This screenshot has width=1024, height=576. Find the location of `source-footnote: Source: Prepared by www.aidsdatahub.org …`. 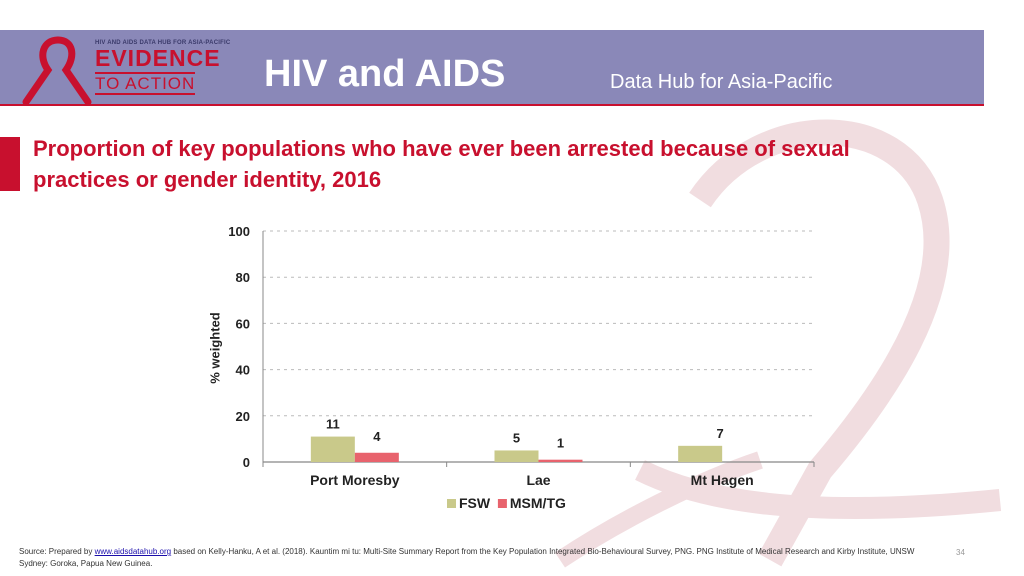

source-footnote: Source: Prepared by www.aidsdatahub.org … is located at coordinates (469, 558).